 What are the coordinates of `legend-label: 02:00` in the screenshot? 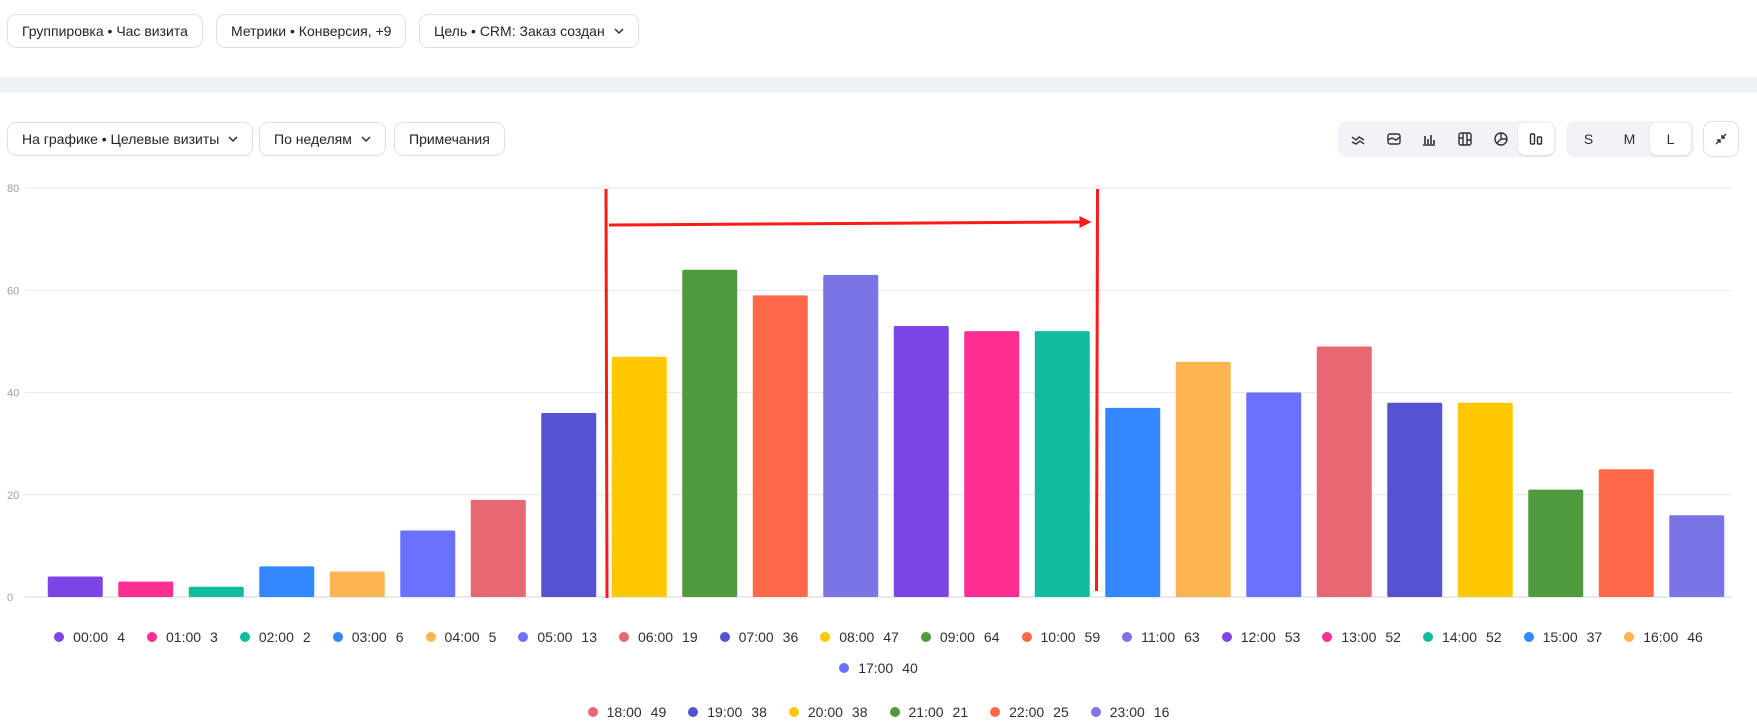 It's located at (276, 637).